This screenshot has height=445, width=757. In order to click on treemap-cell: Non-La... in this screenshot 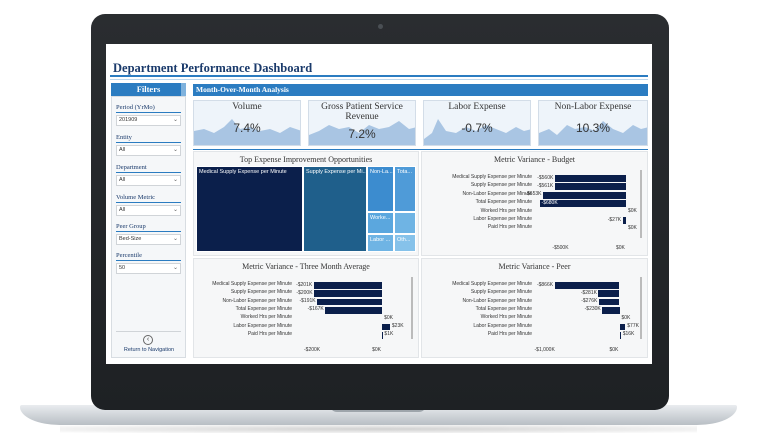, I will do `click(380, 189)`.